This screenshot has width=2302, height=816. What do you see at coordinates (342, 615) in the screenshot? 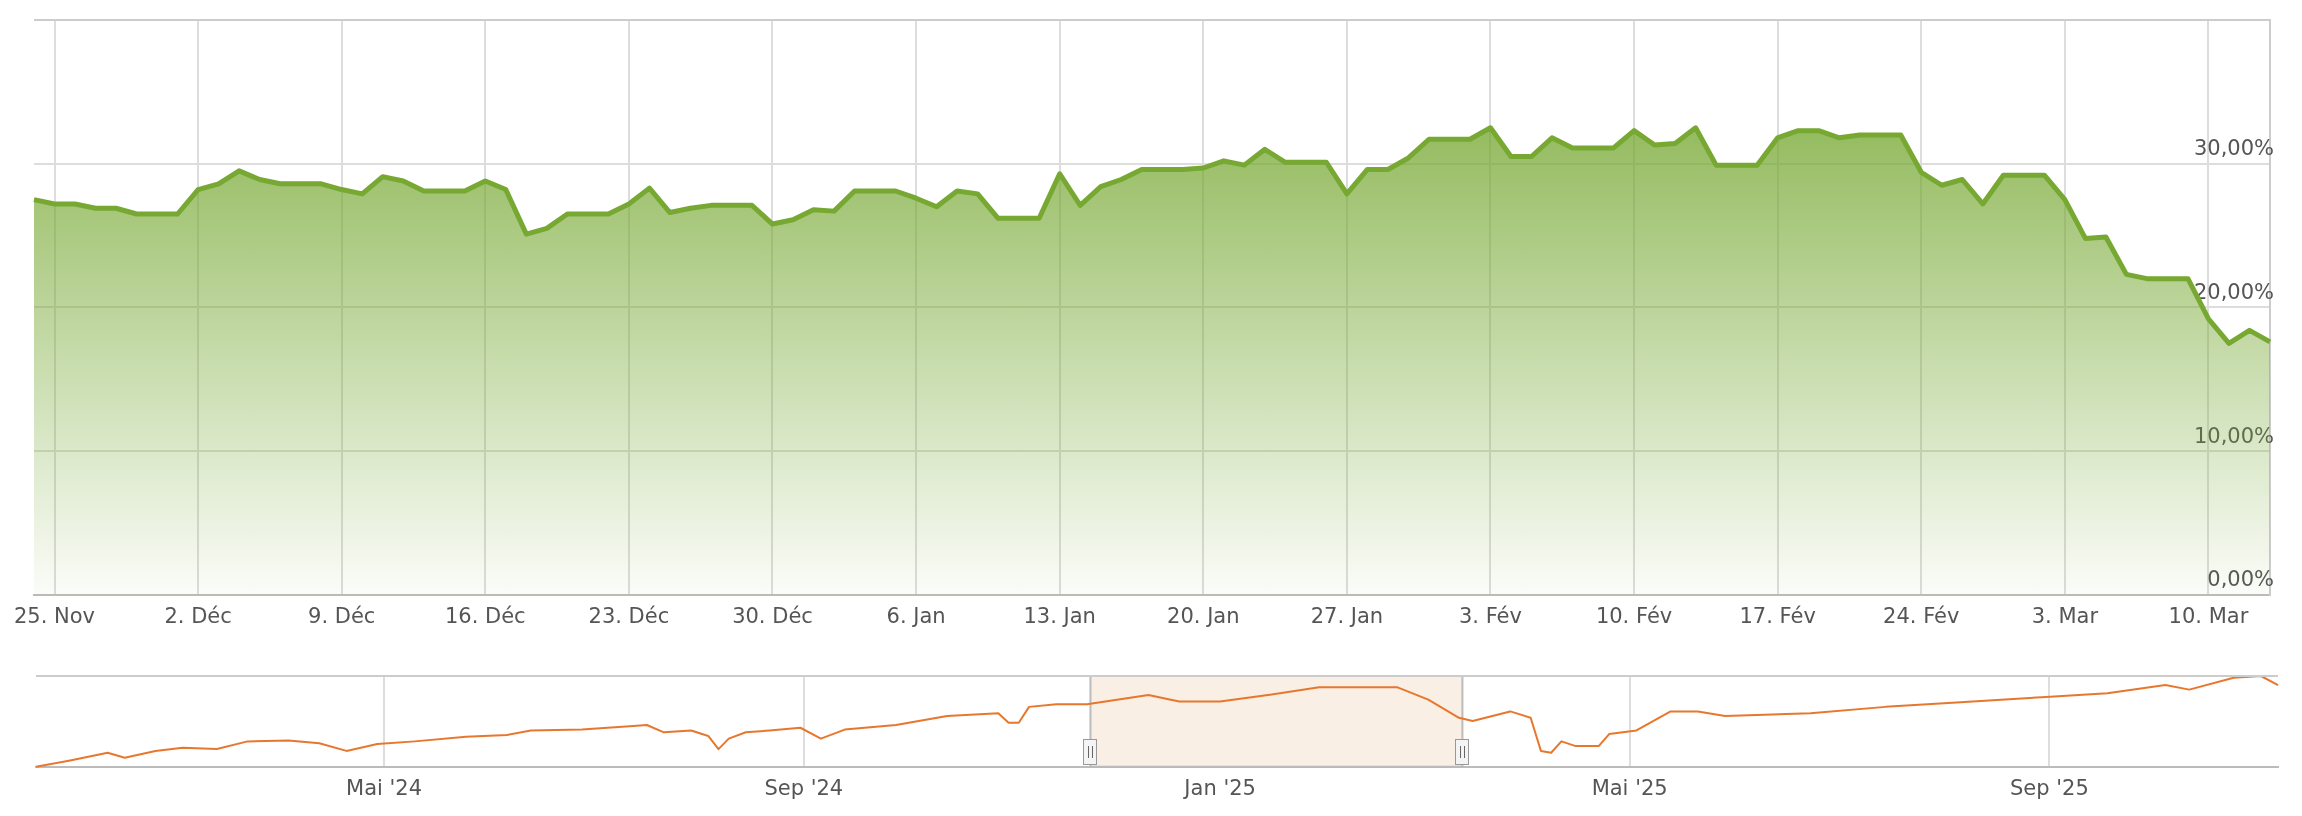
I see `x-tick-label: 9. Déc` at bounding box center [342, 615].